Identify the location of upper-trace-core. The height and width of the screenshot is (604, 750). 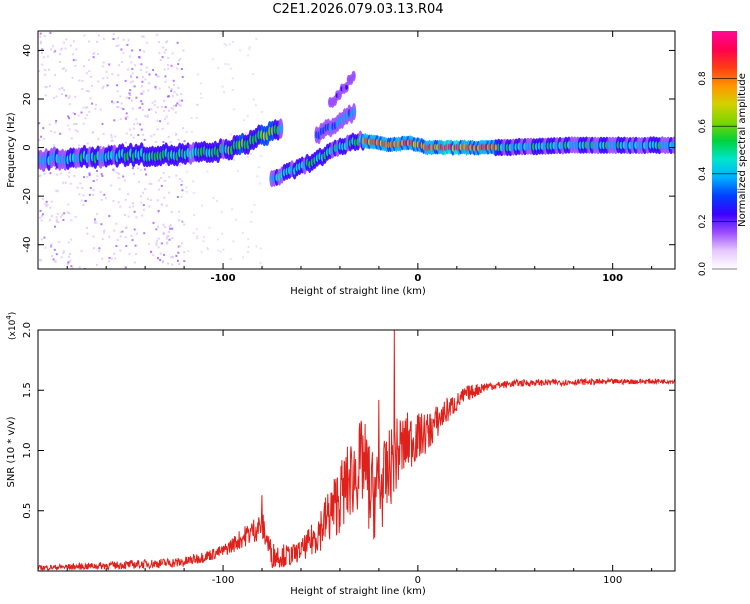
(354, 111).